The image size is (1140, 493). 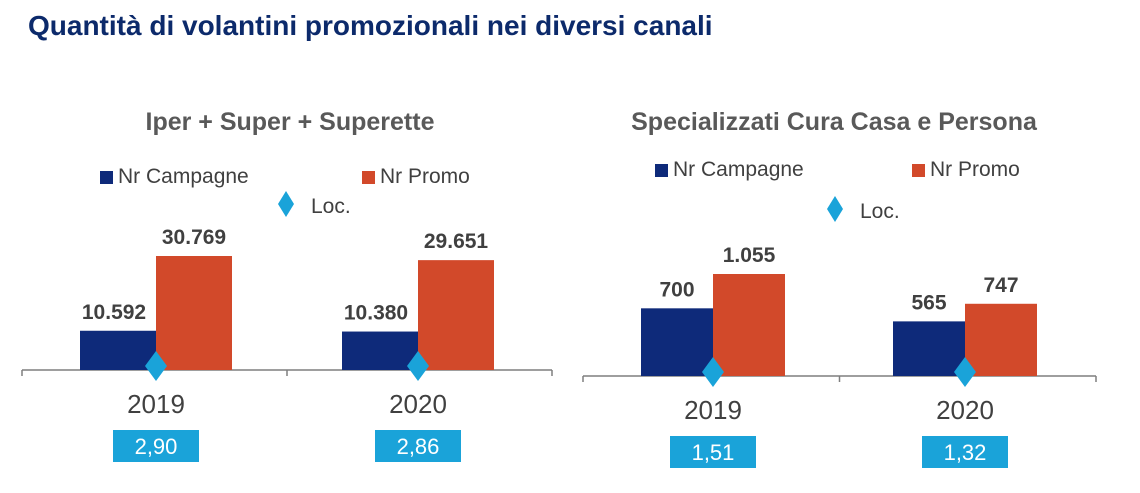 What do you see at coordinates (376, 313) in the screenshot?
I see `value-label-nr-campagne-2020: 10.380` at bounding box center [376, 313].